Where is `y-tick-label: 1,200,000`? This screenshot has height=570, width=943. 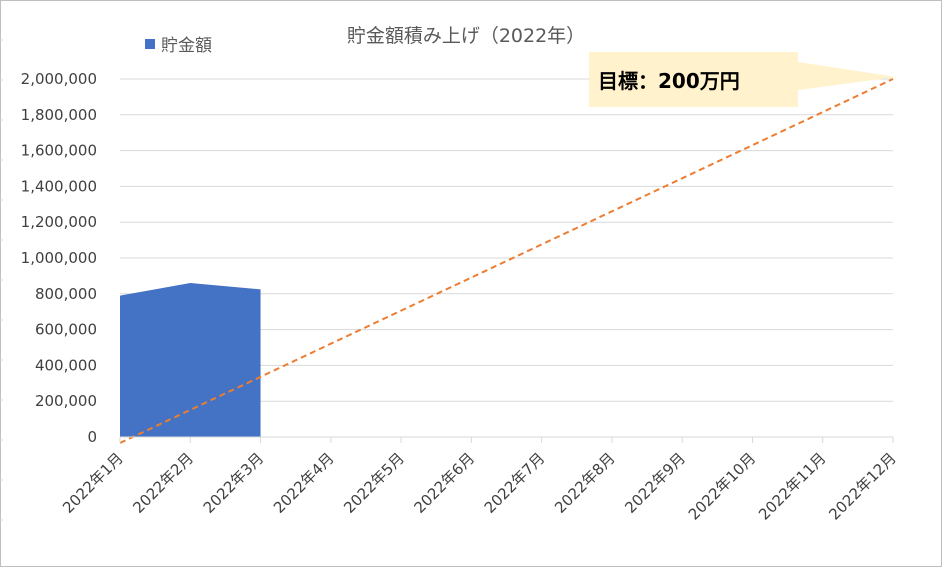
y-tick-label: 1,200,000 is located at coordinates (59, 222).